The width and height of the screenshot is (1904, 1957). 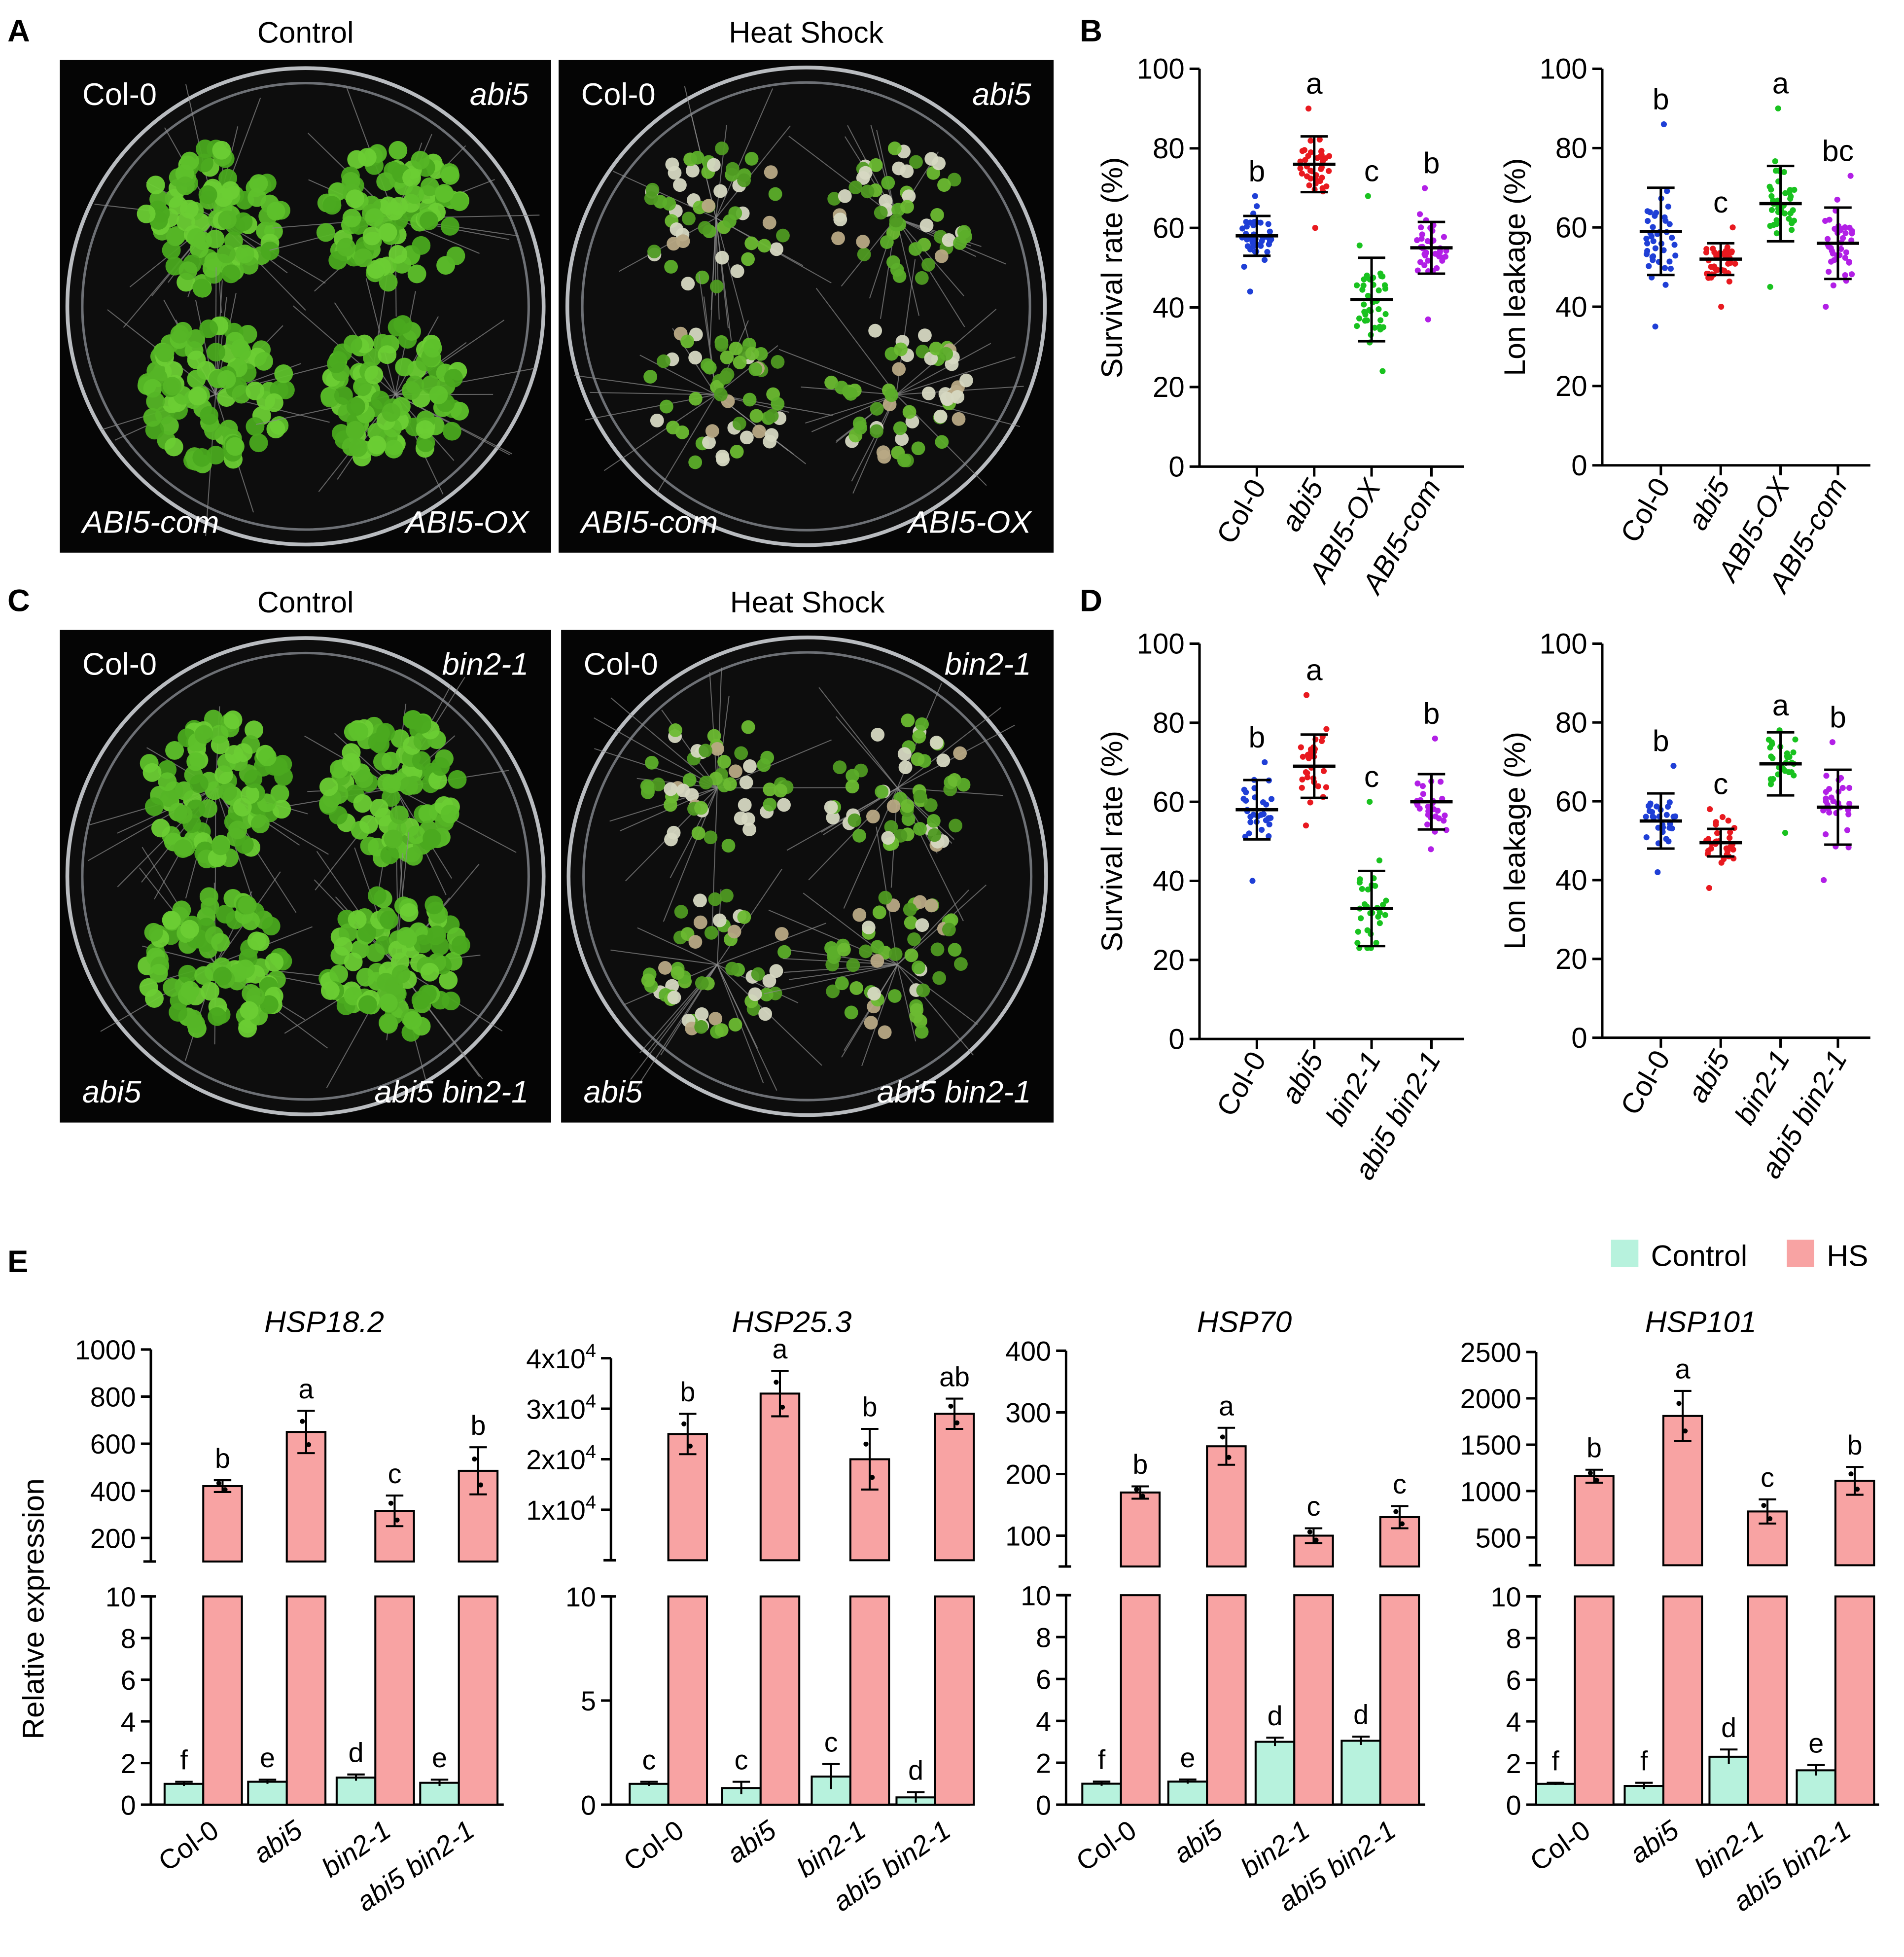 I want to click on y-tick-label: 0, so click(x=1579, y=466).